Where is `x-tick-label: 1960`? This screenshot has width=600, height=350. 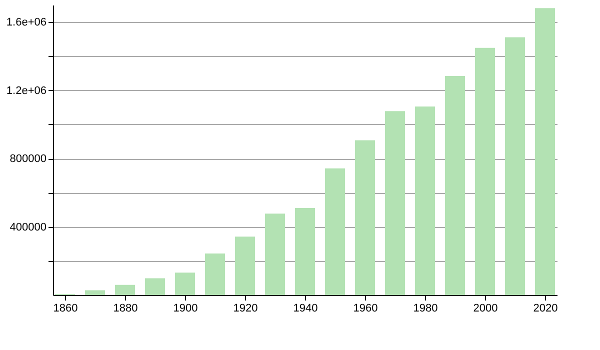 x-tick-label: 1960 is located at coordinates (365, 308).